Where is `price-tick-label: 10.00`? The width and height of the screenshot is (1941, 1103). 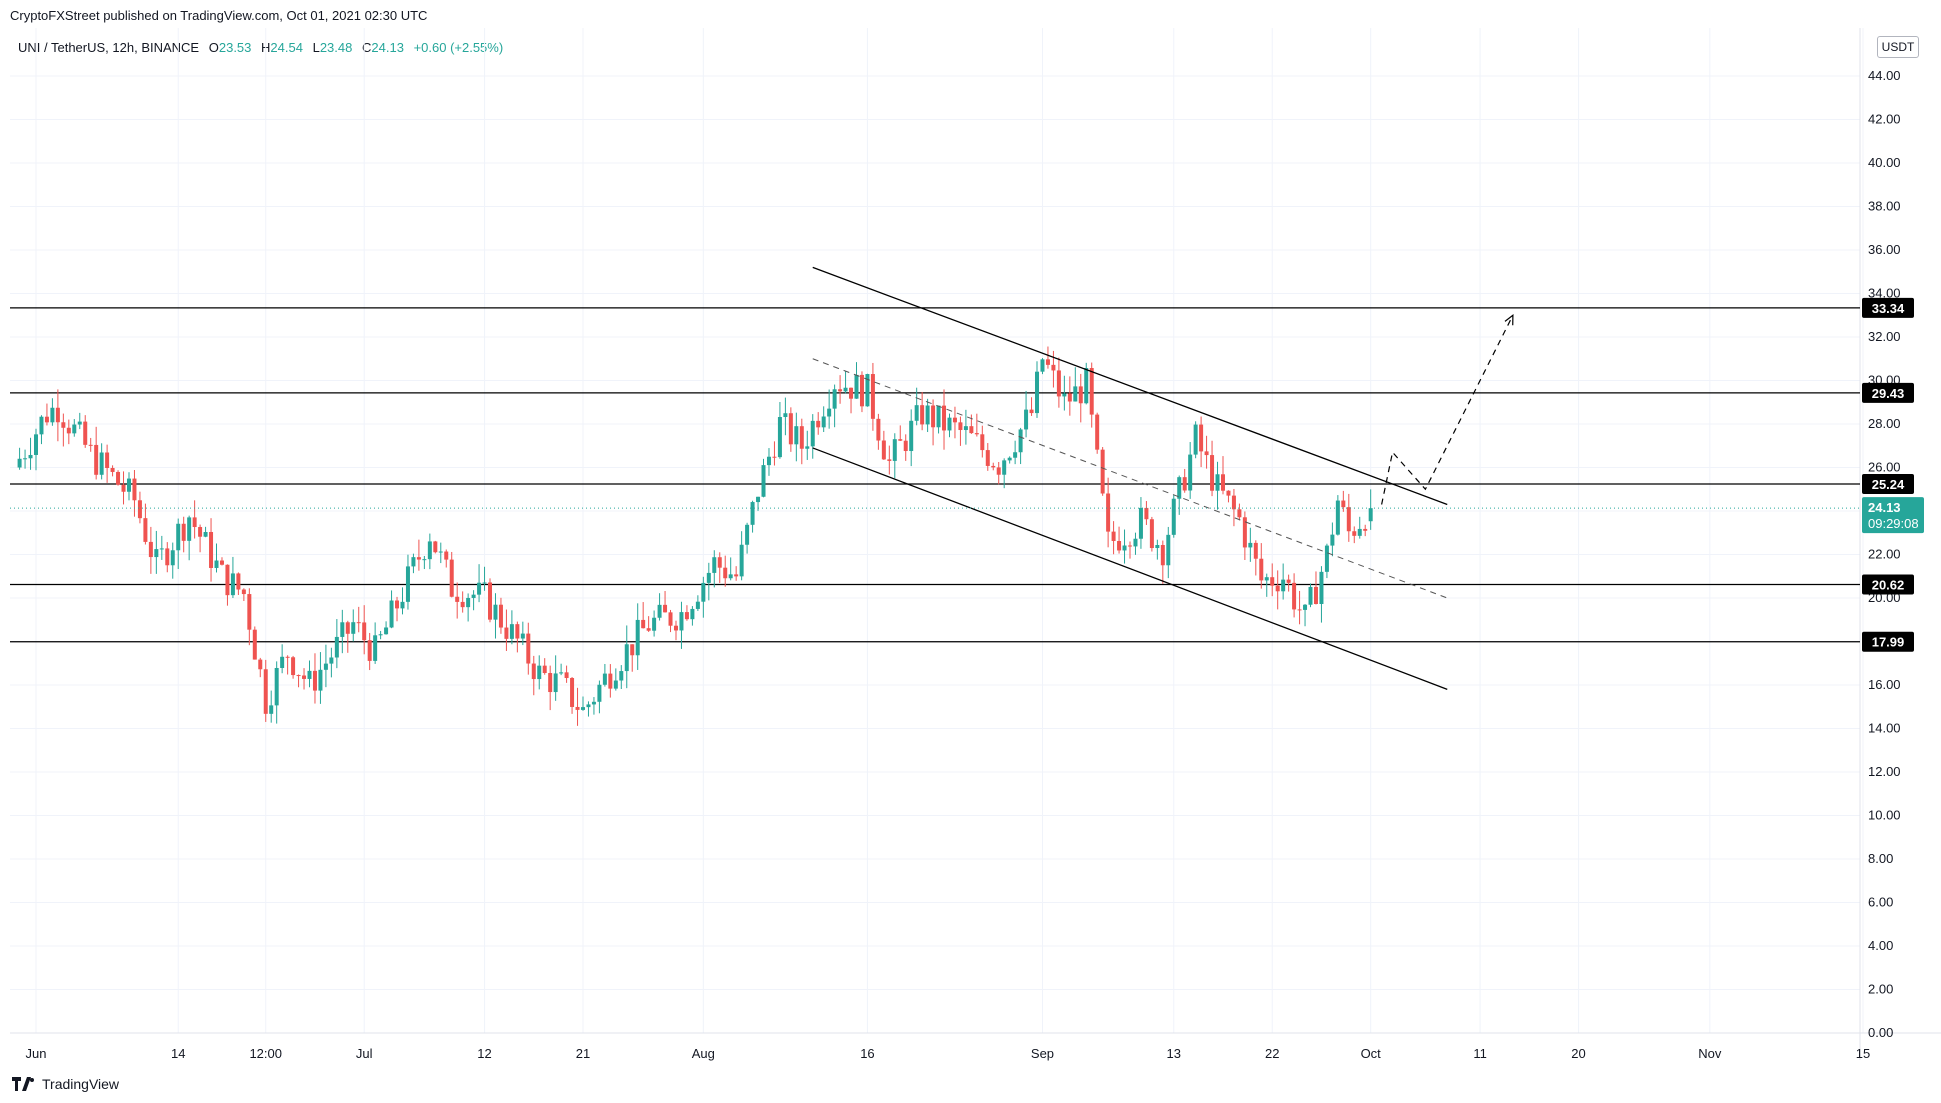
price-tick-label: 10.00 is located at coordinates (1884, 815).